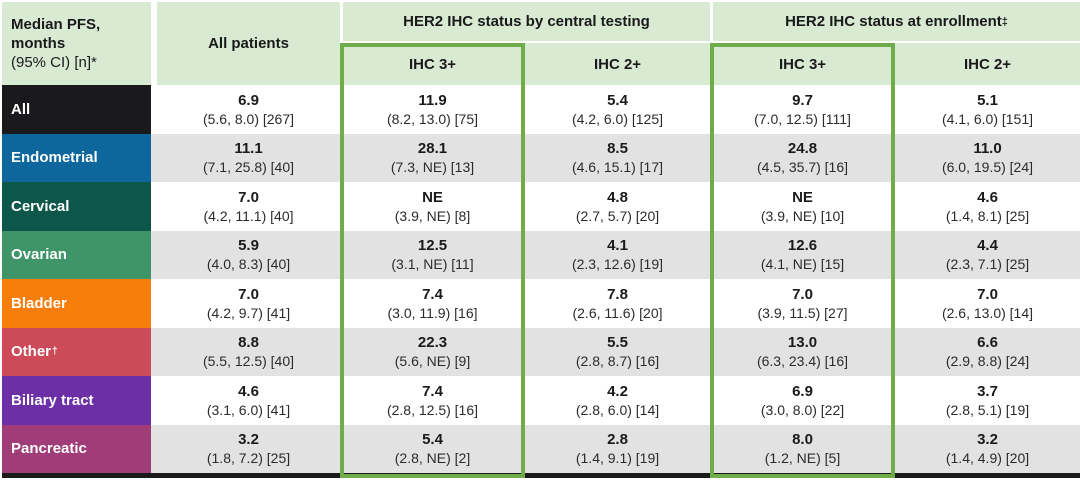 This screenshot has height=486, width=1080. What do you see at coordinates (617, 64) in the screenshot?
I see `subheader-central-ihc2: IHC 2+` at bounding box center [617, 64].